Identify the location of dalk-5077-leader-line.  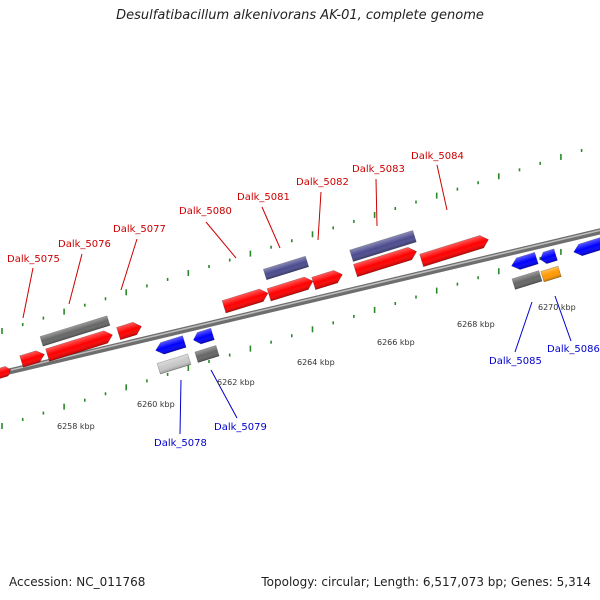
(129, 264).